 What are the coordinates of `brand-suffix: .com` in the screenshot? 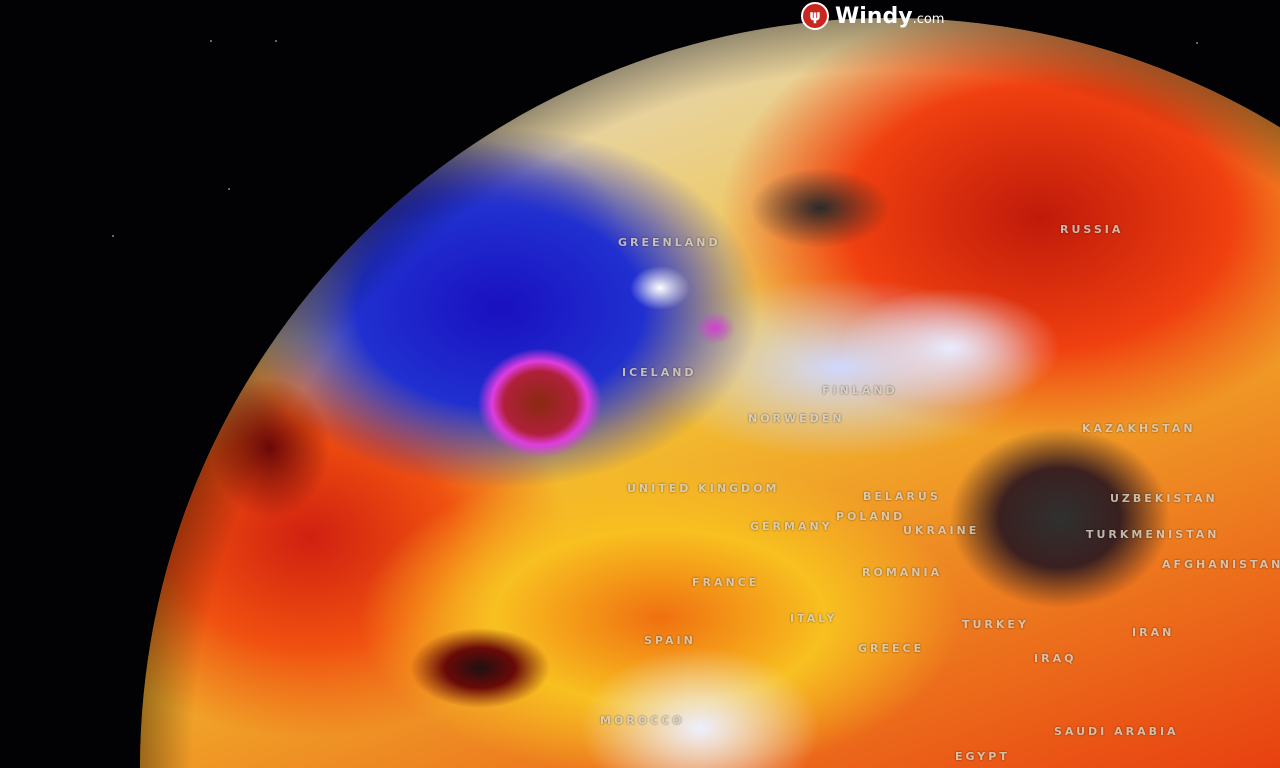 It's located at (928, 19).